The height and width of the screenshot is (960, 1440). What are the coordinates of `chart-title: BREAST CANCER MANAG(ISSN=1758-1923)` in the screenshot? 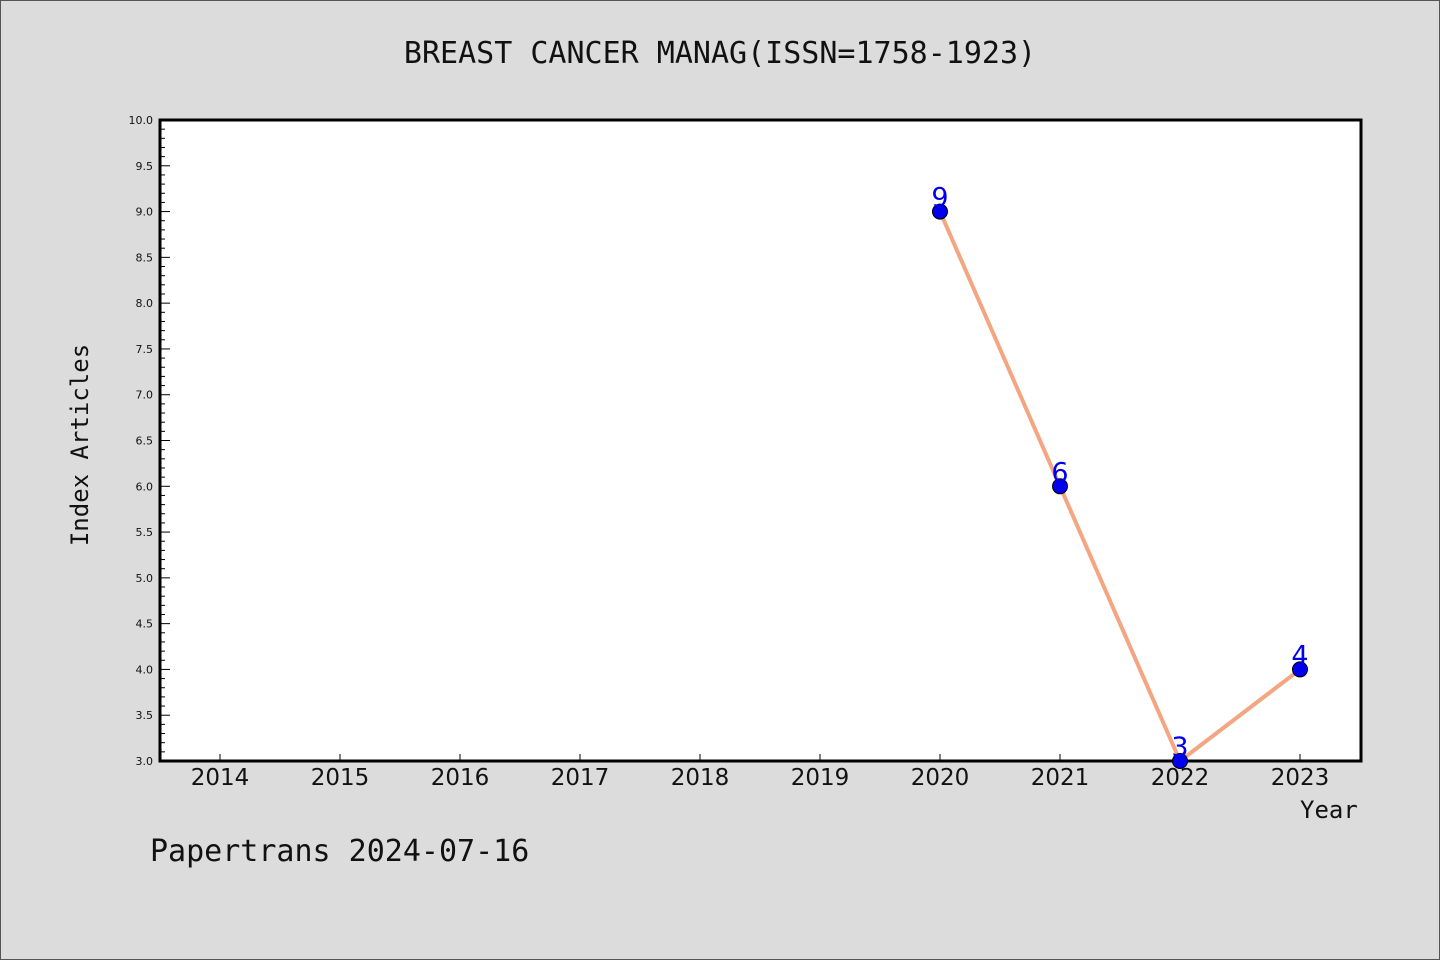 It's located at (720, 53).